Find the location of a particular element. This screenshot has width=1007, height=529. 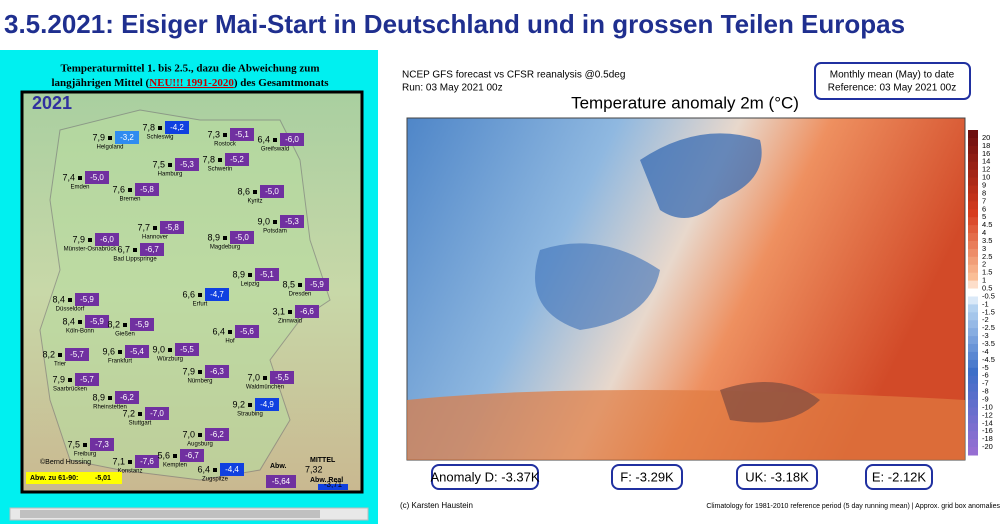

colorbar-label: -18 is located at coordinates (987, 438).